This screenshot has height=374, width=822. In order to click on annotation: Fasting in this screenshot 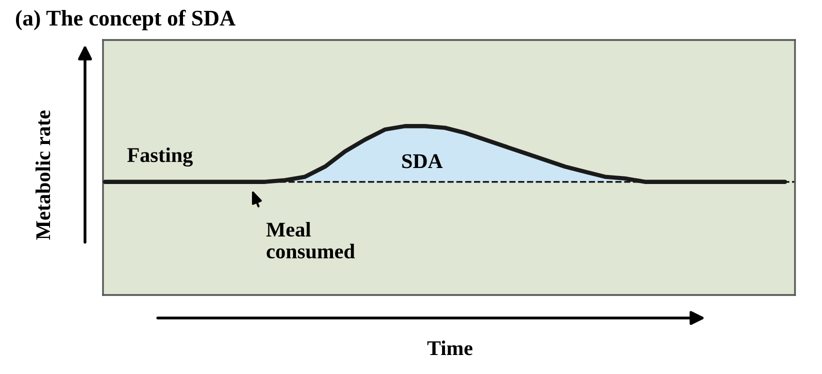, I will do `click(160, 157)`.